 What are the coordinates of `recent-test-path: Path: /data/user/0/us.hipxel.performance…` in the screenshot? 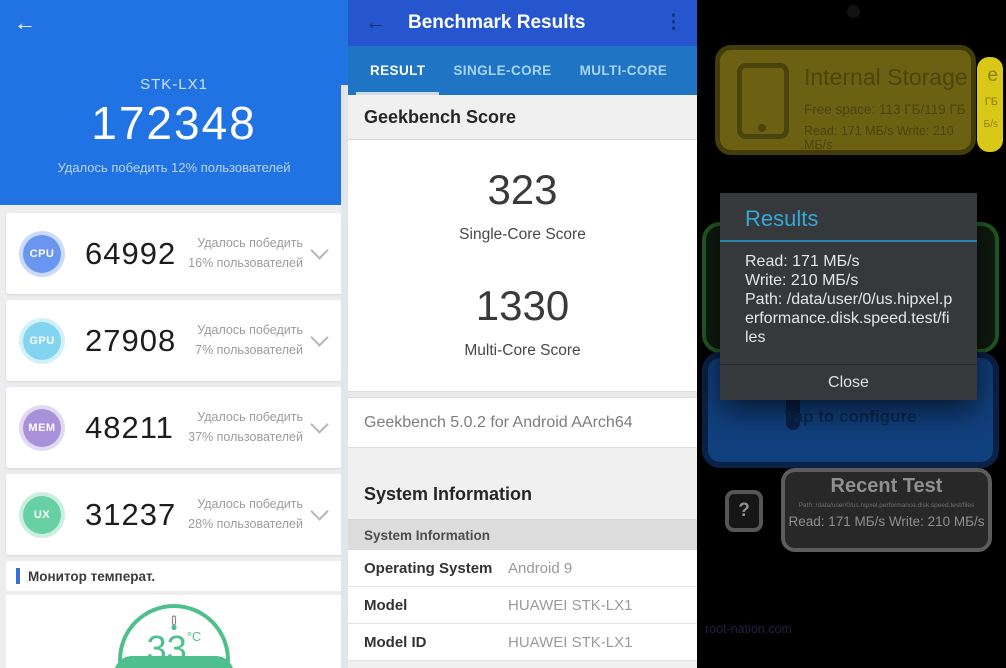 It's located at (886, 505).